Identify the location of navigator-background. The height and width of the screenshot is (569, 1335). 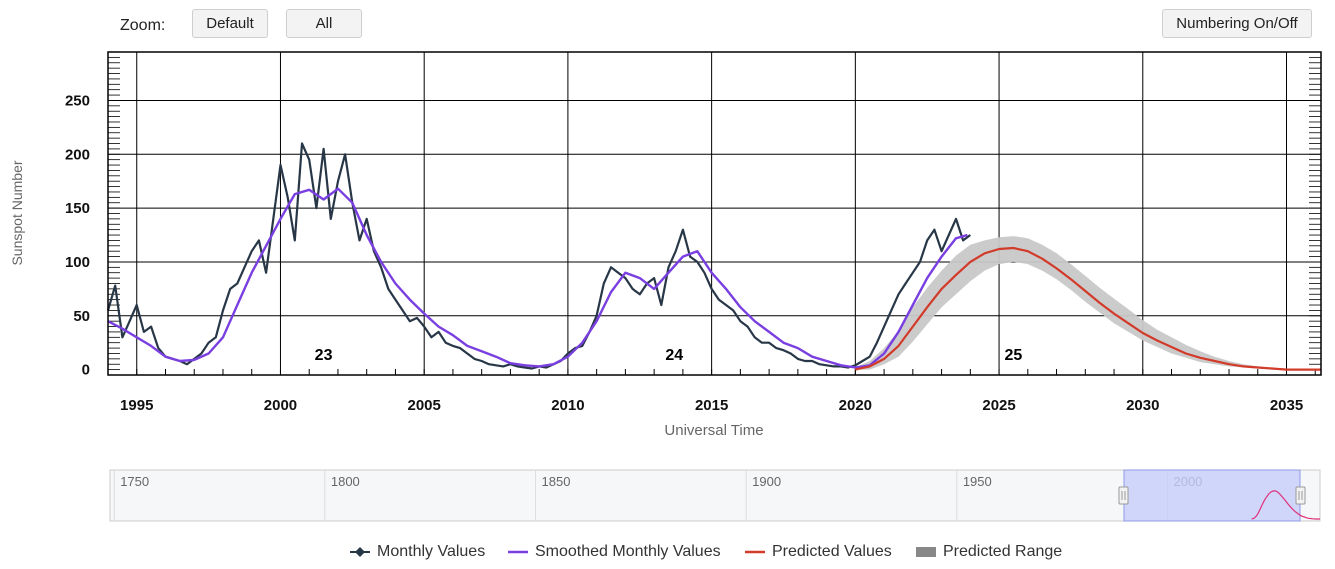
(715, 495).